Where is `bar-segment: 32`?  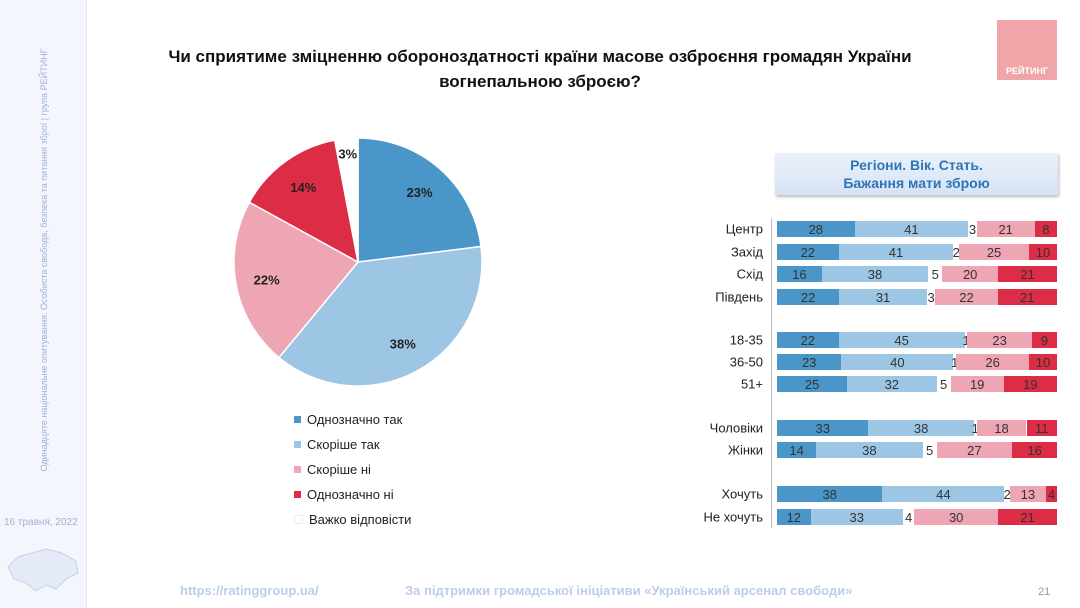
bar-segment: 32 is located at coordinates (892, 384).